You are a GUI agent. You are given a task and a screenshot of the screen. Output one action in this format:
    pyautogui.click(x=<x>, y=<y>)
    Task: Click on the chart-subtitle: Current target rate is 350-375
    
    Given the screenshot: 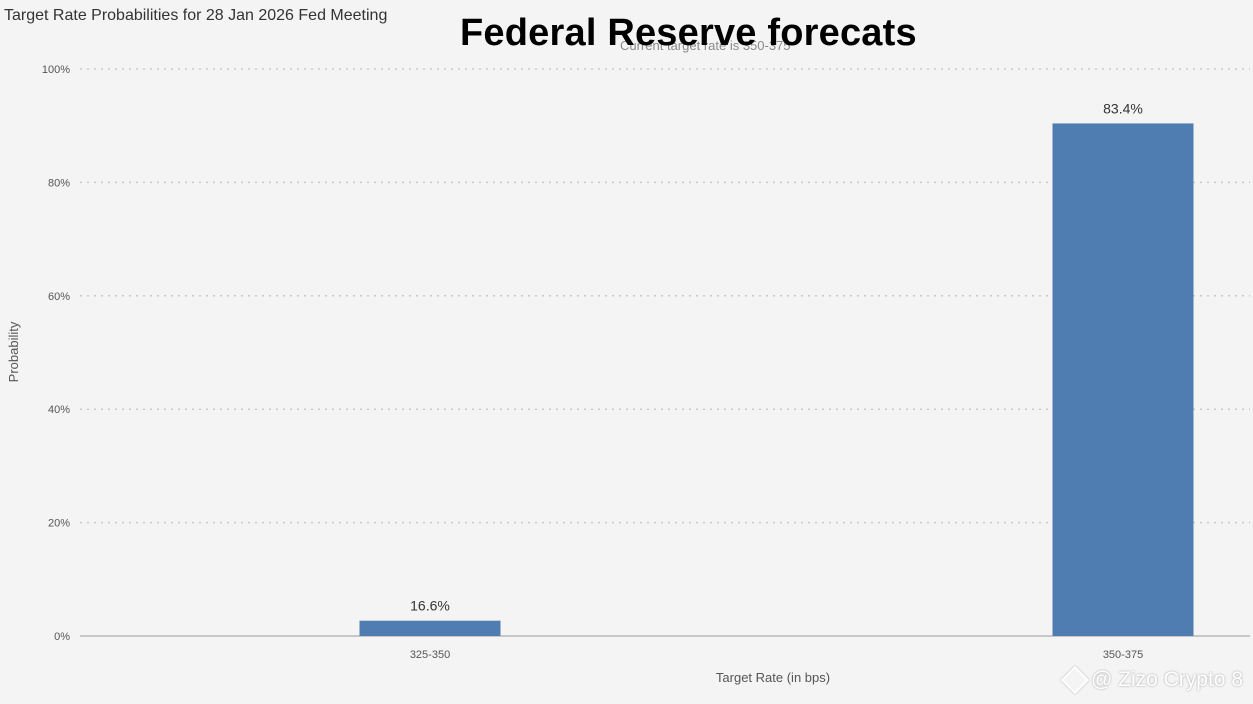 What is the action you would take?
    pyautogui.click(x=705, y=45)
    